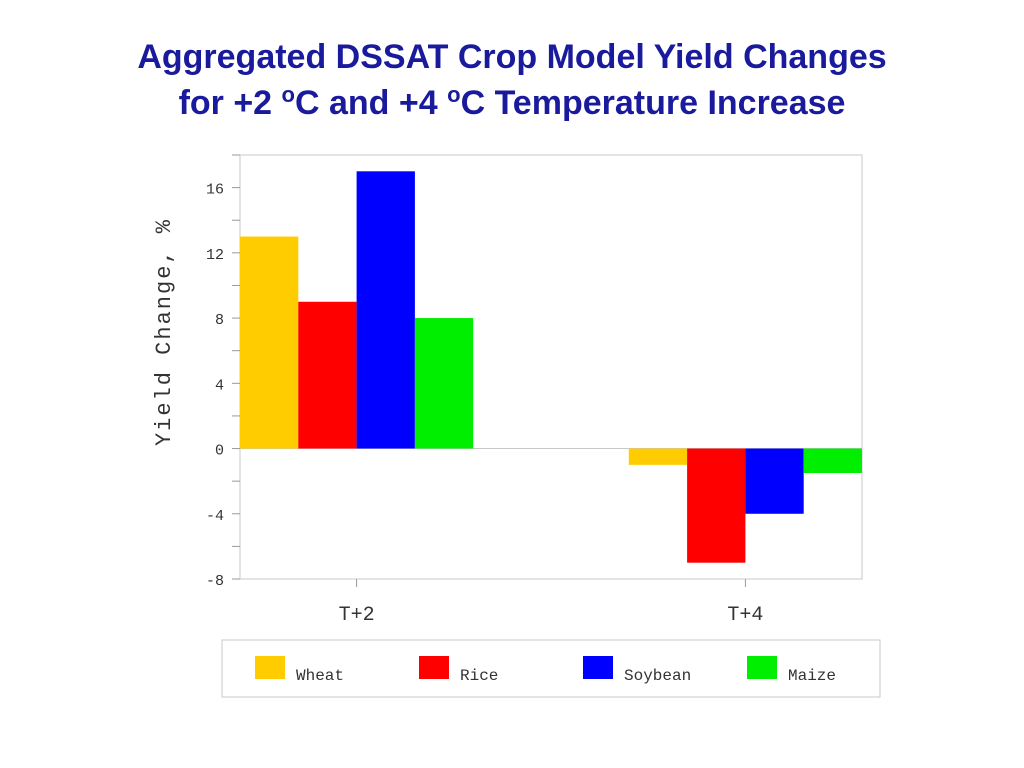 This screenshot has height=768, width=1024. Describe the element at coordinates (385, 310) in the screenshot. I see `bar-soybean-tplus2` at that location.